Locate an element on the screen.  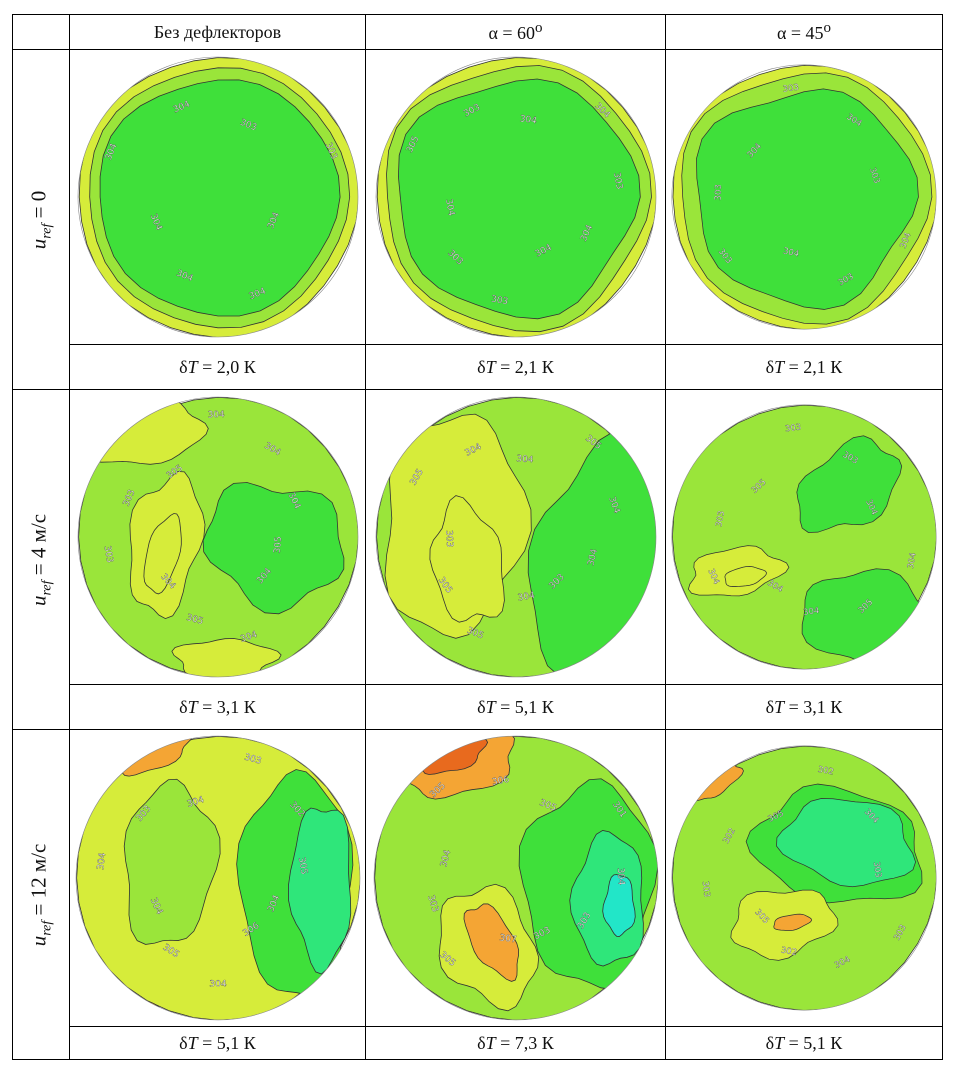
header-no-deflectors: Без дефлекторов is located at coordinates (217, 32).